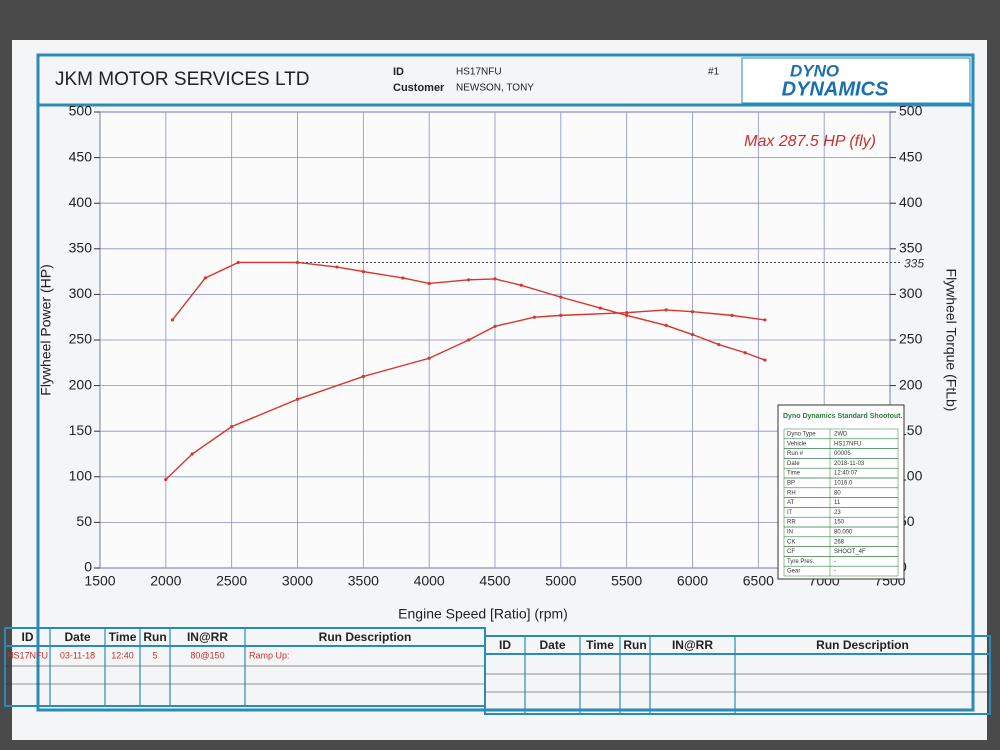 The image size is (1000, 750). Describe the element at coordinates (795, 454) in the screenshot. I see `inset-key: Run #` at that location.